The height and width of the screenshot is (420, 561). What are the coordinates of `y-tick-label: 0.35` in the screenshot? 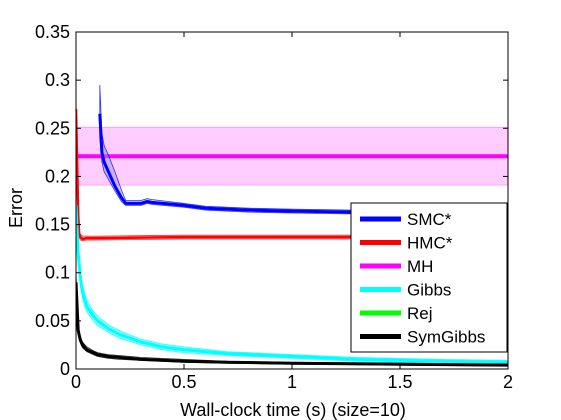 It's located at (52, 32).